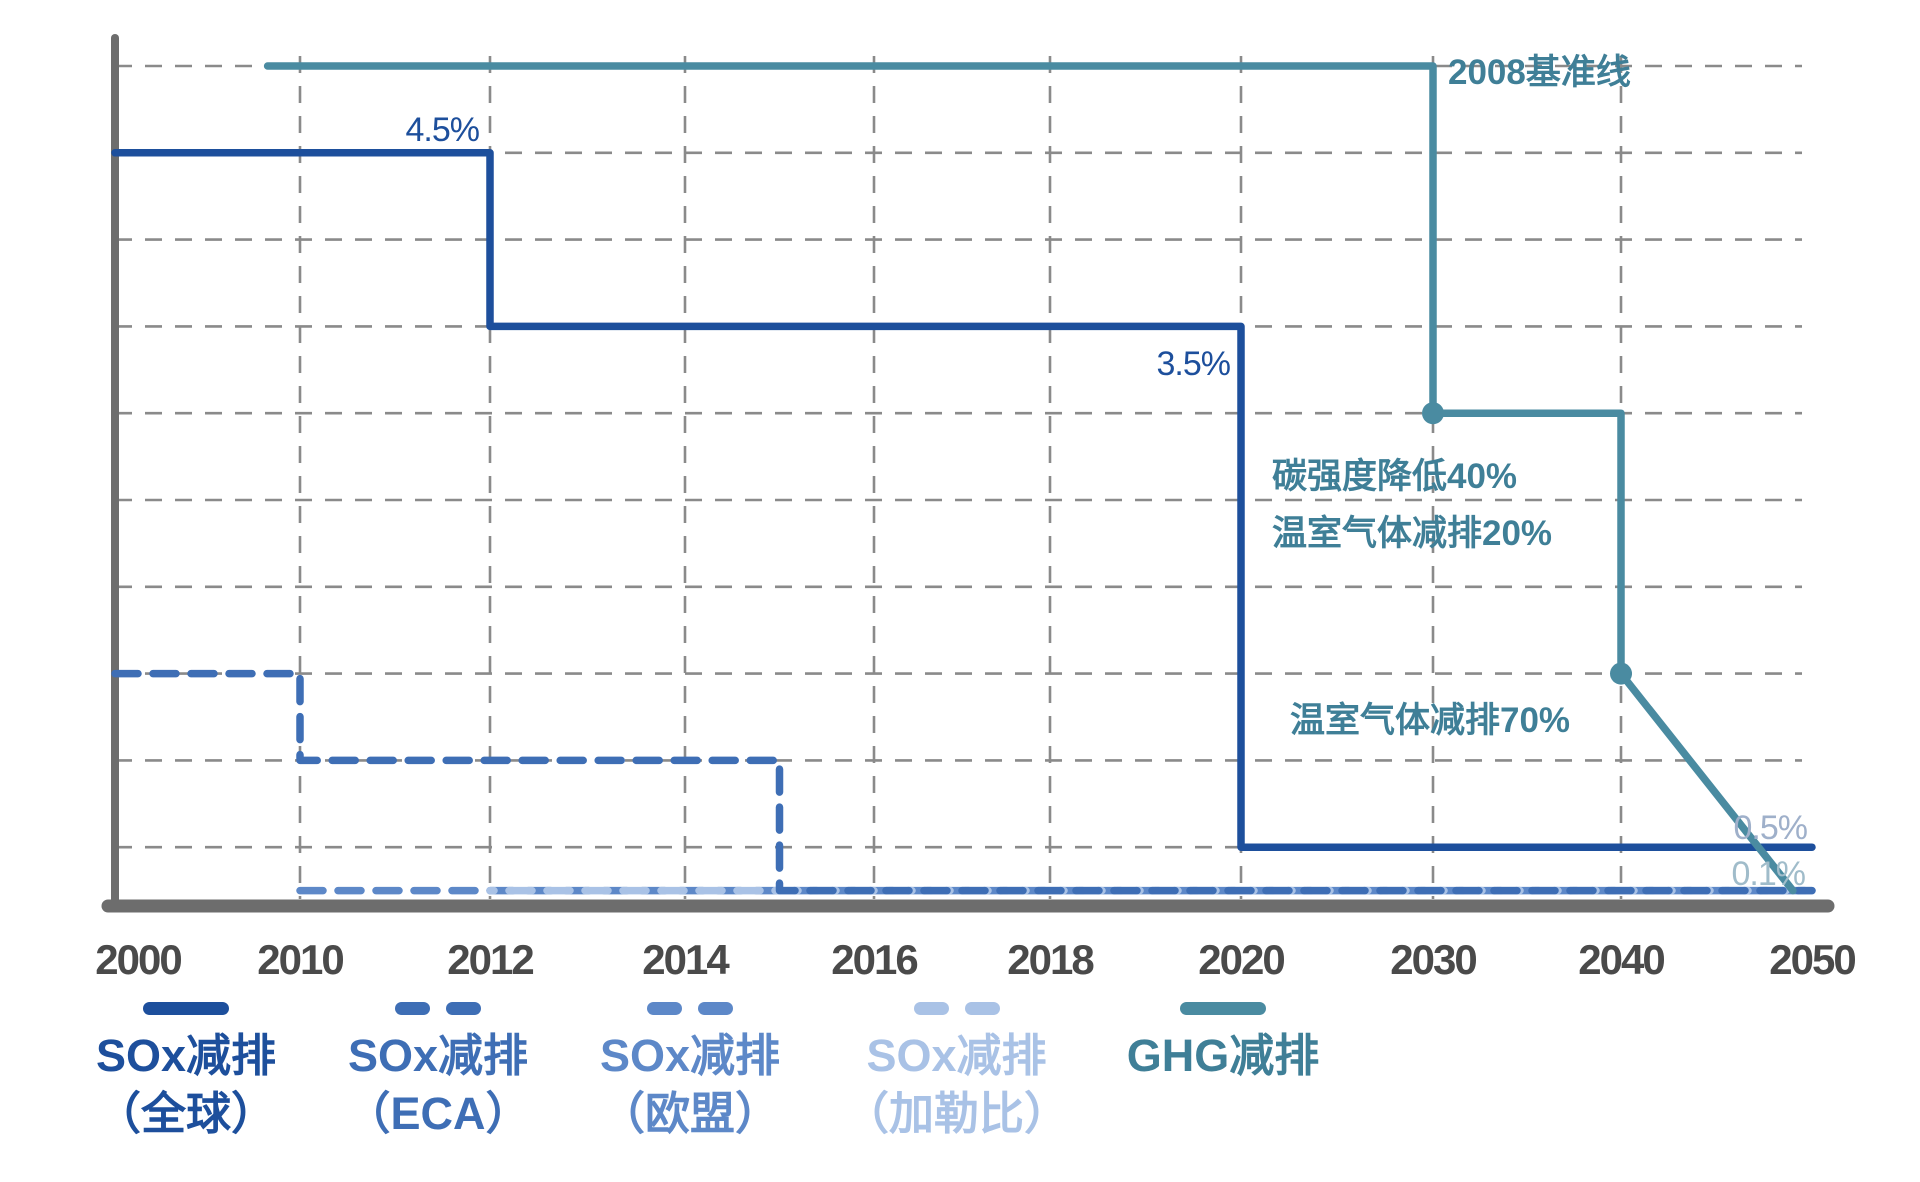 The width and height of the screenshot is (1920, 1182). I want to click on legend-text-line2: （ECA）, so click(438, 1113).